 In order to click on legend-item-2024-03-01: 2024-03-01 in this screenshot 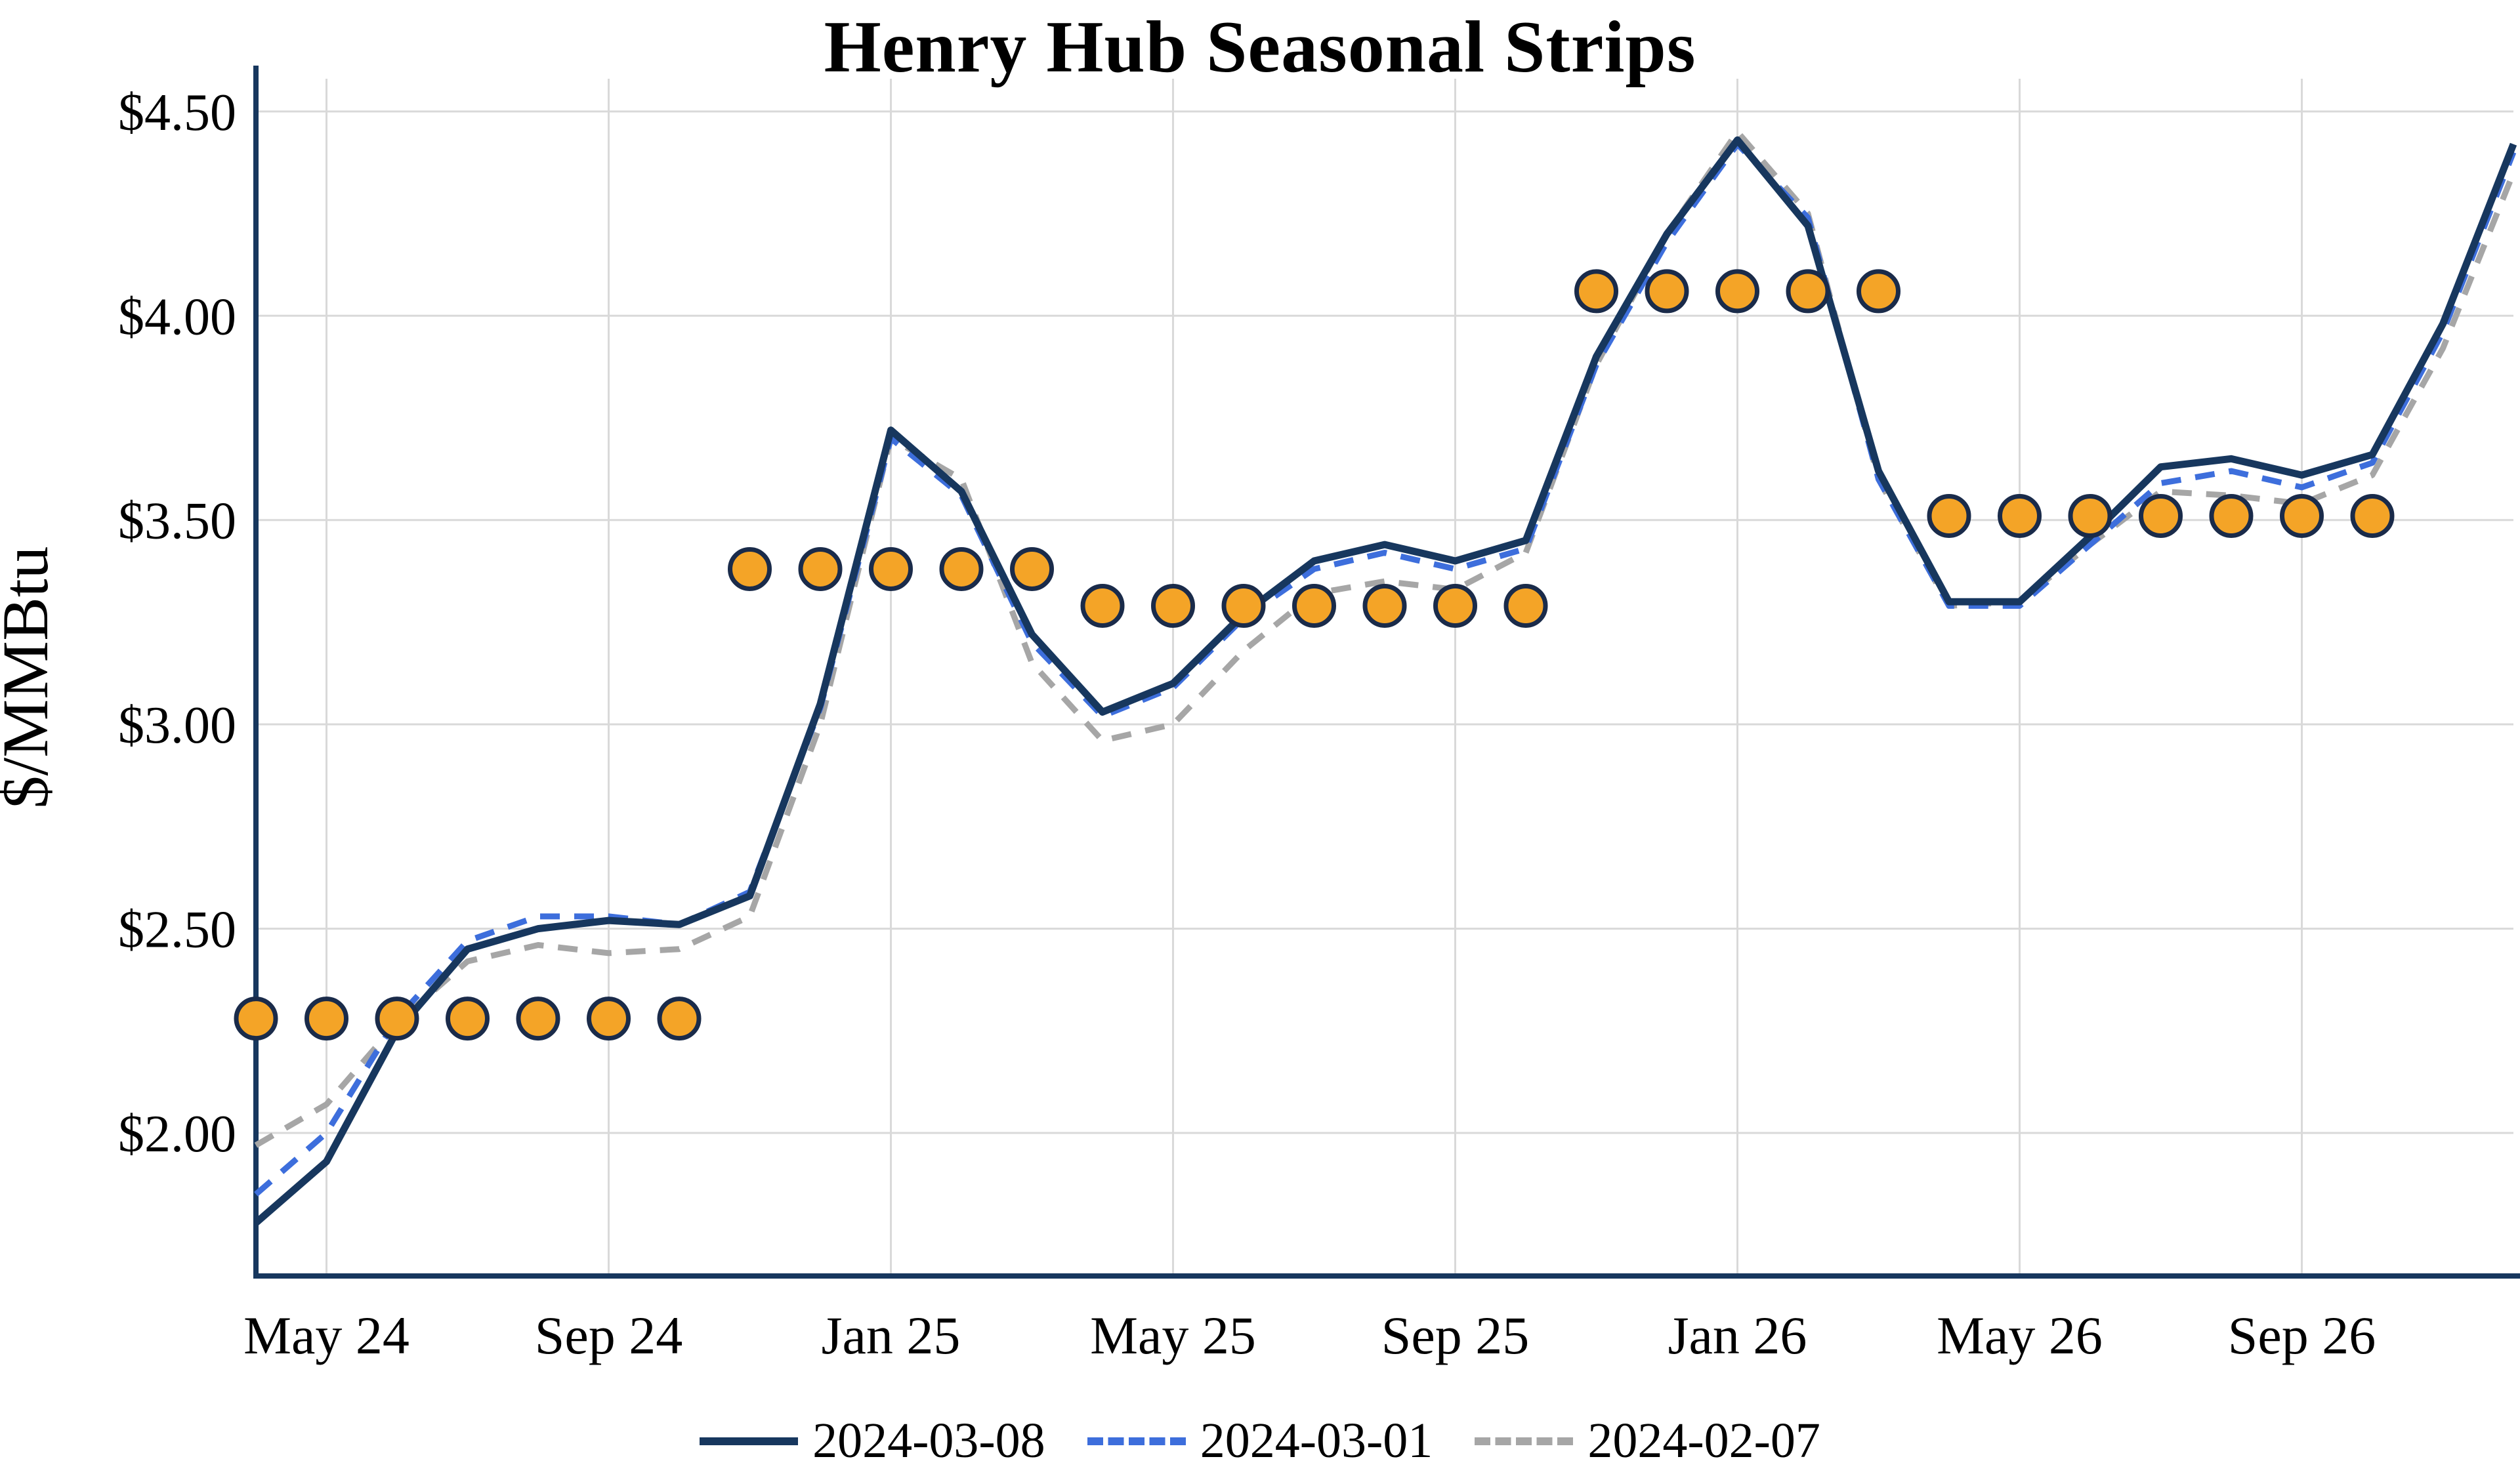, I will do `click(1260, 1441)`.